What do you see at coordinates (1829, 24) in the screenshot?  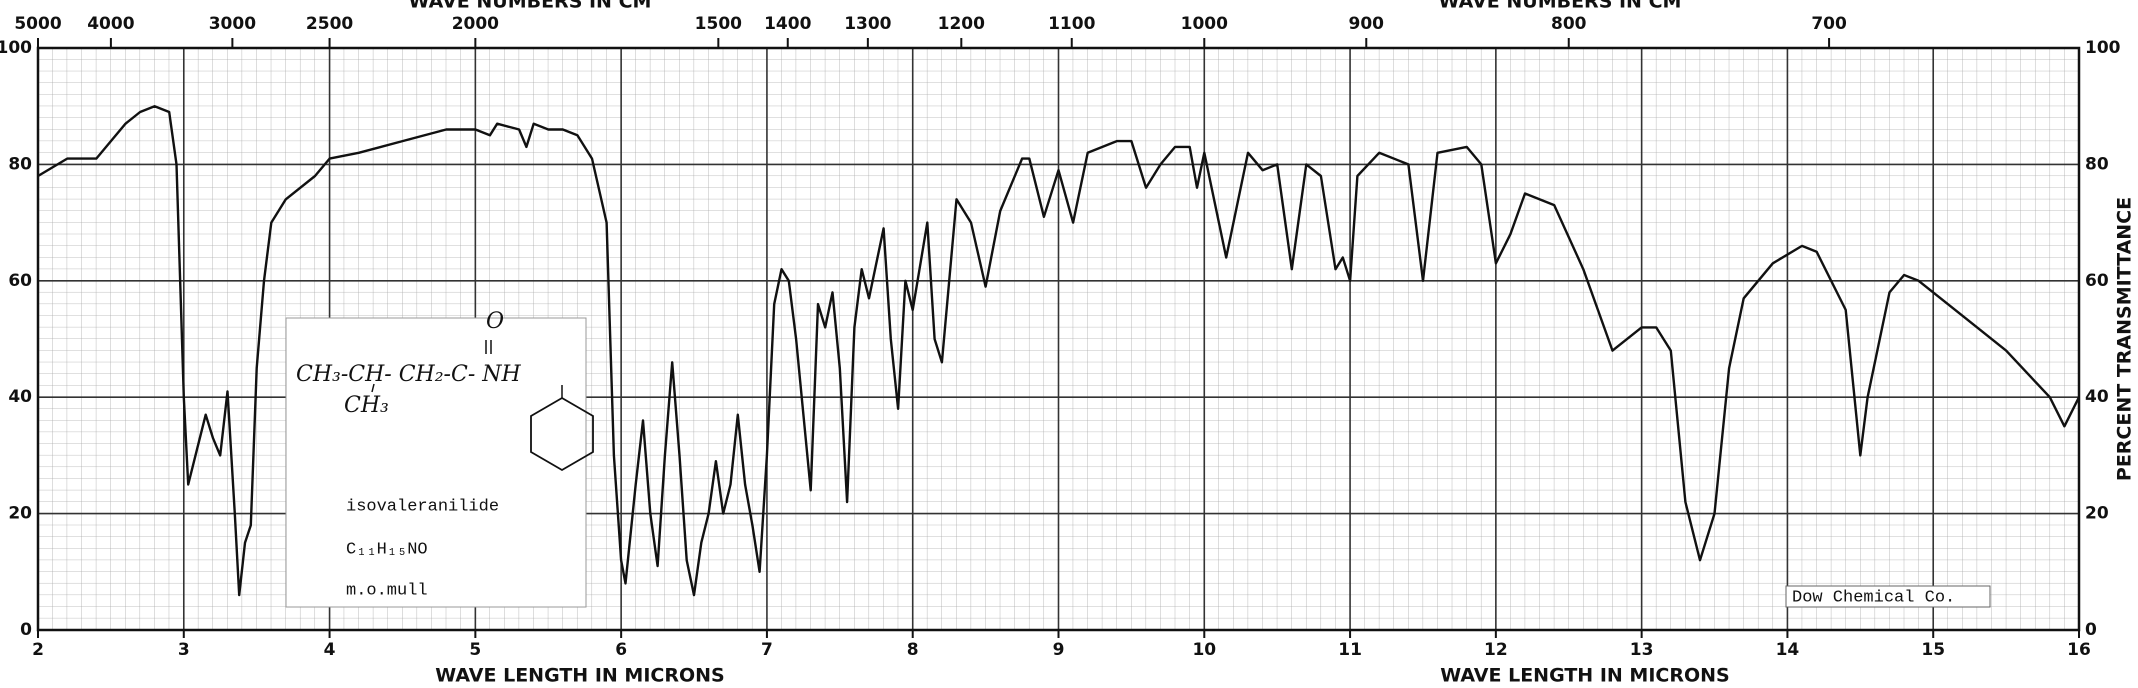 I see `x2-tick-label: 700` at bounding box center [1829, 24].